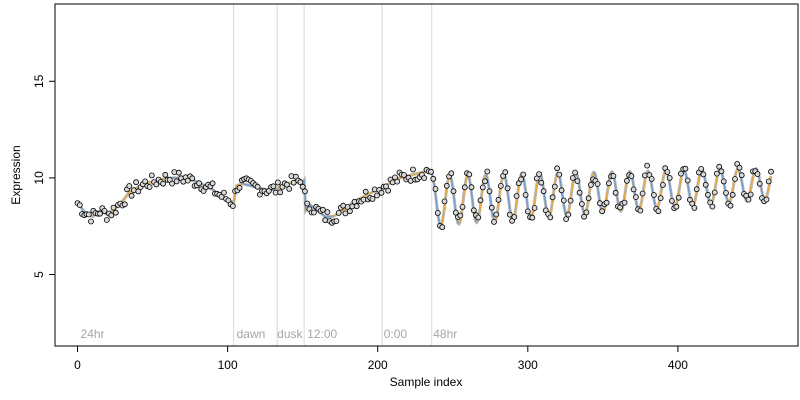  I want to click on x-tick-label: 200, so click(378, 365).